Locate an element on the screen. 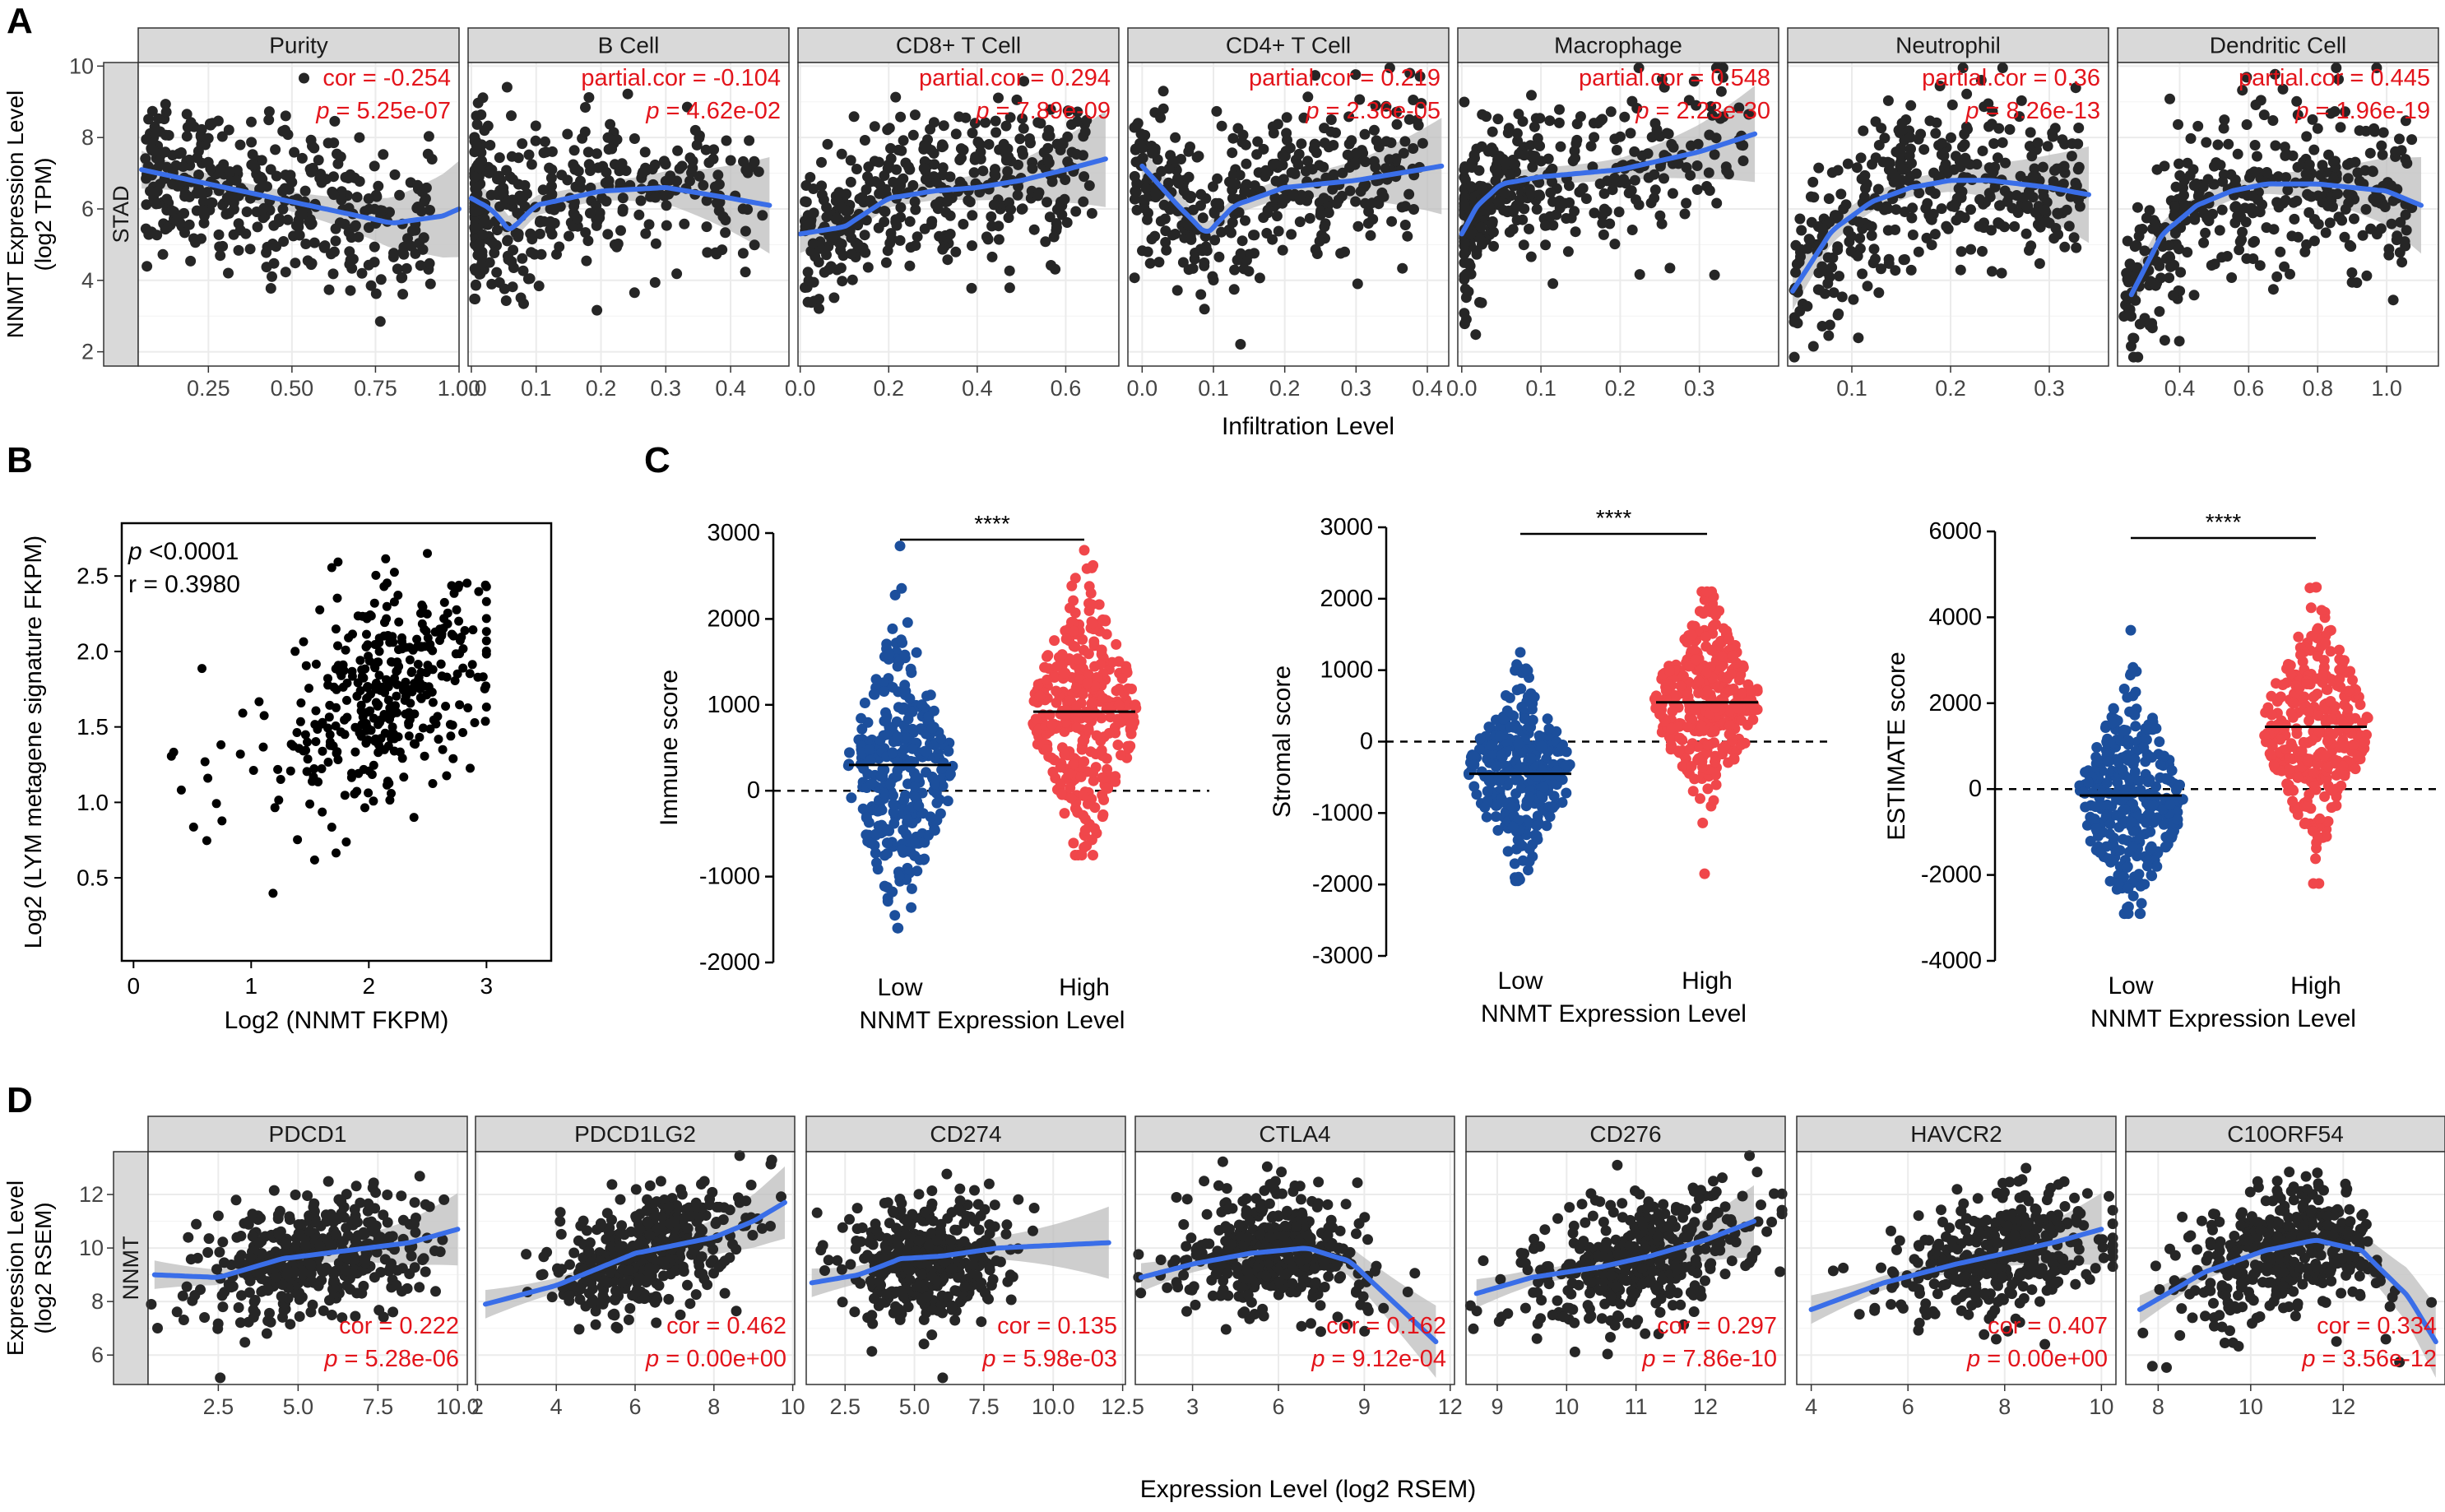 The height and width of the screenshot is (1512, 2445). panel-label-a: A is located at coordinates (20, 21).